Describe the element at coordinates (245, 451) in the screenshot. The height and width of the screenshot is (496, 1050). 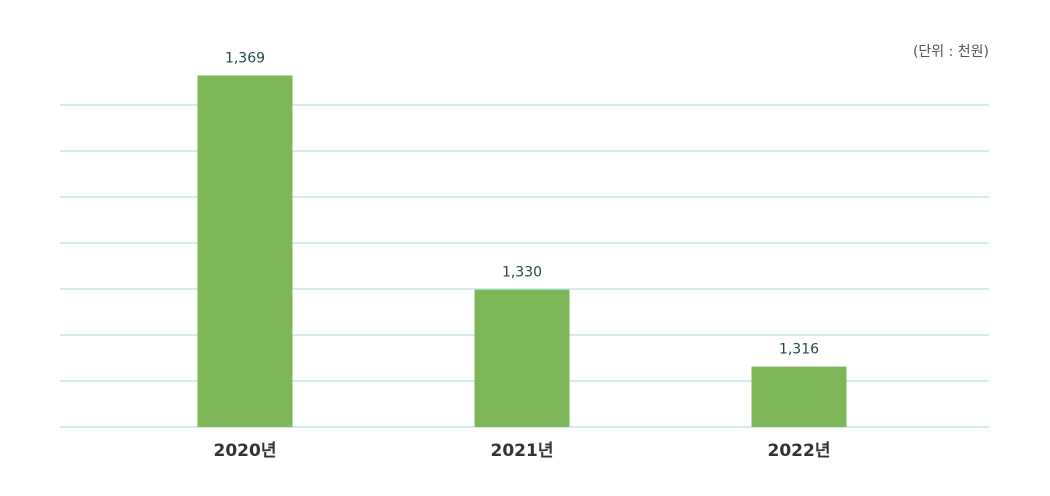
I see `x-tick-label: 2020년` at that location.